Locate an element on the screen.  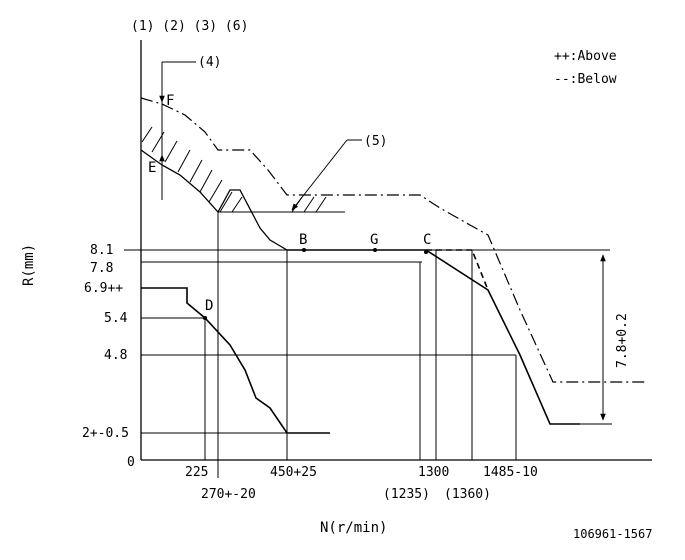
document-id: 106961-1567 is located at coordinates (612, 534).